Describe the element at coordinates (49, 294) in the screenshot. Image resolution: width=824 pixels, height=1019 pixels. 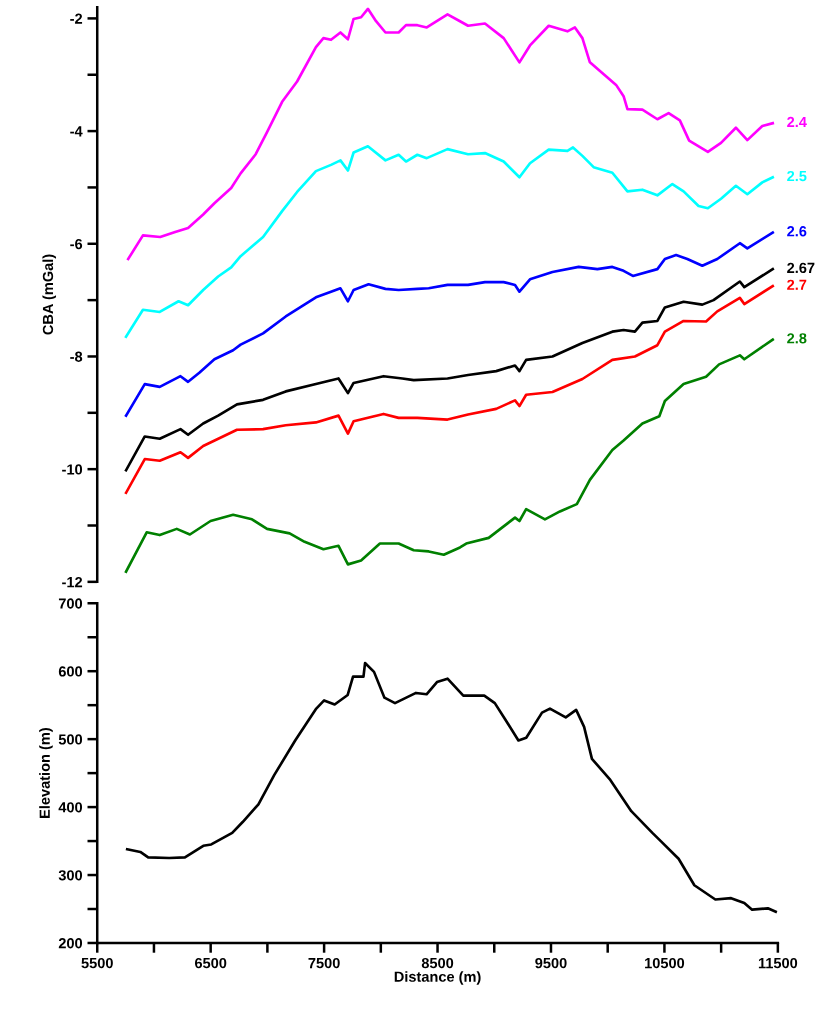
I see `y-axis-title: CBA (mGal)` at that location.